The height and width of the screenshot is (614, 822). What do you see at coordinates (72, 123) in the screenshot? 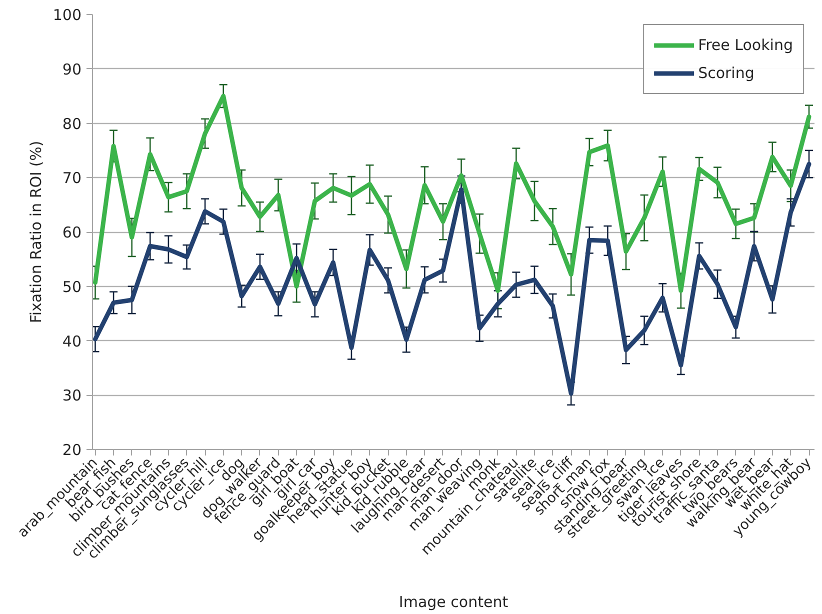
I see `y-tick-label: 80` at bounding box center [72, 123].